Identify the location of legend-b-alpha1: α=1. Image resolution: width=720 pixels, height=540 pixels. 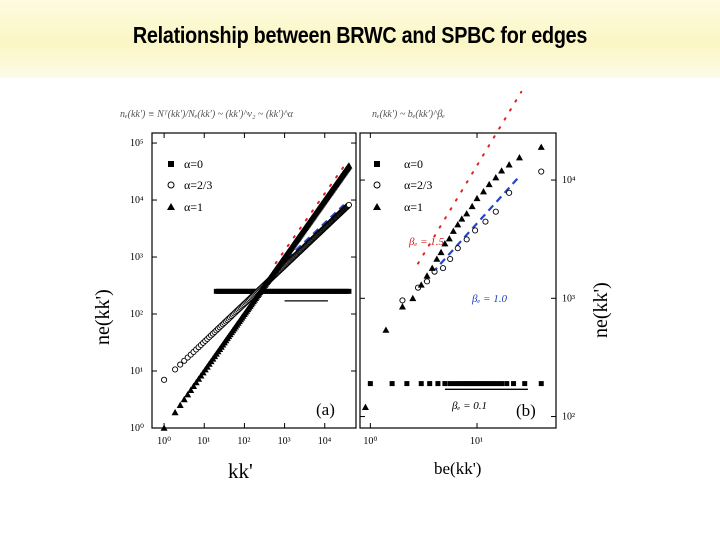
(413, 207).